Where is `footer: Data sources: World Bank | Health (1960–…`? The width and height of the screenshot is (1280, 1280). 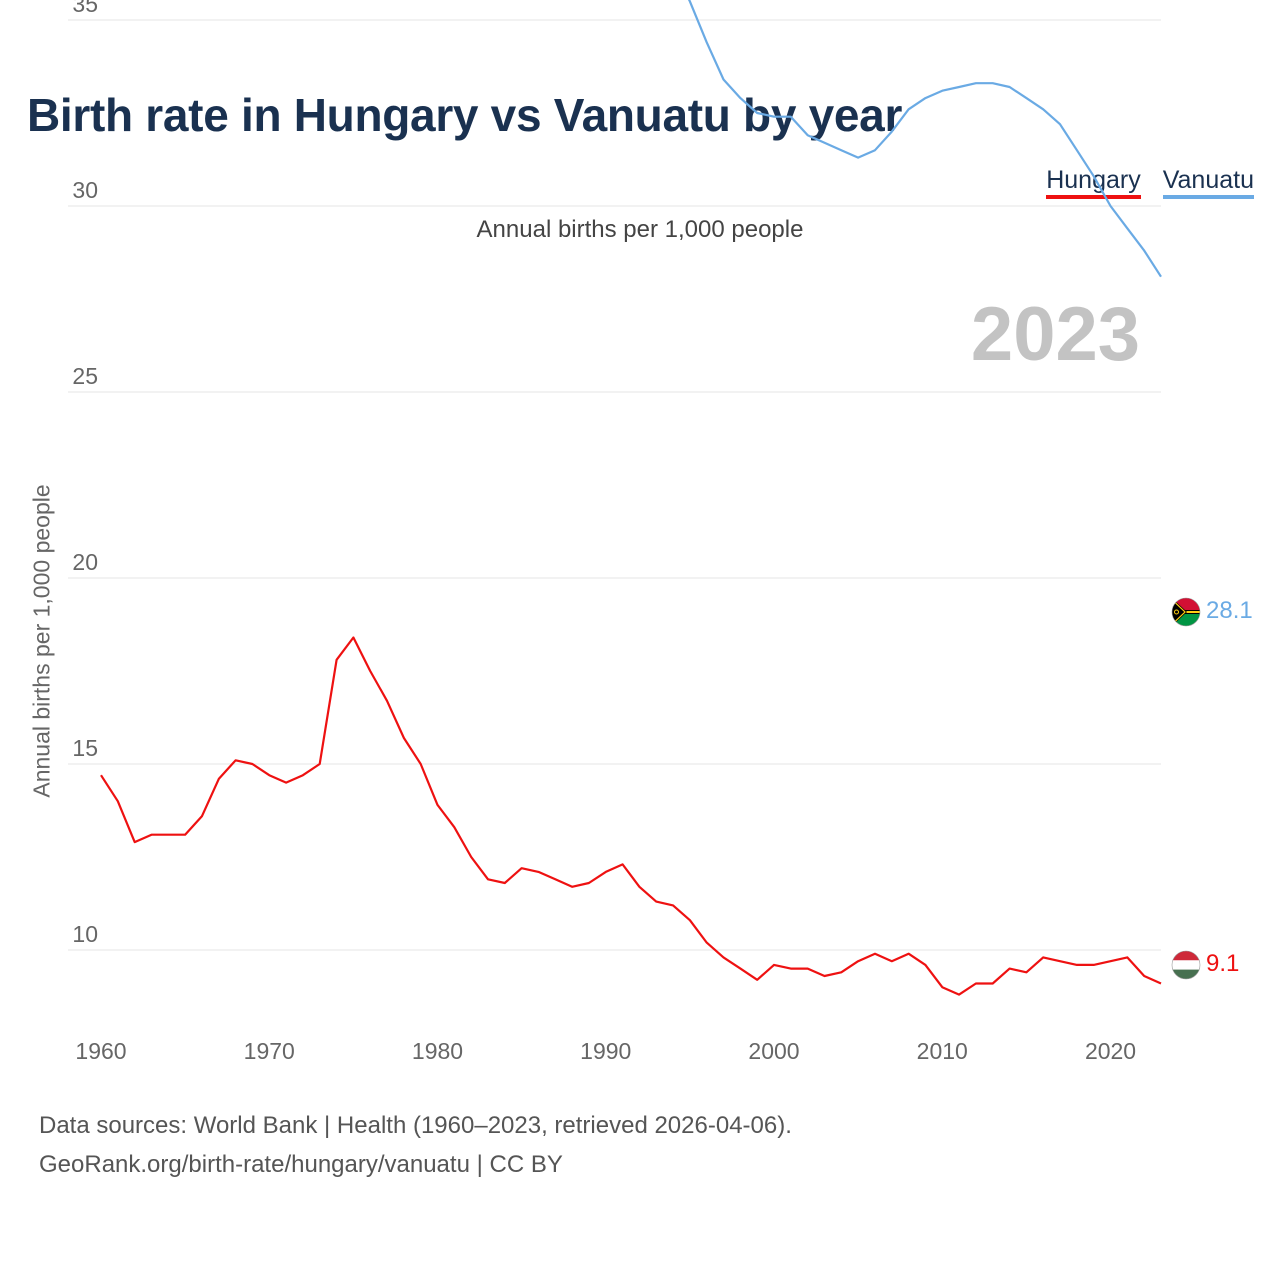
footer: Data sources: World Bank | Health (1960–… is located at coordinates (415, 1145).